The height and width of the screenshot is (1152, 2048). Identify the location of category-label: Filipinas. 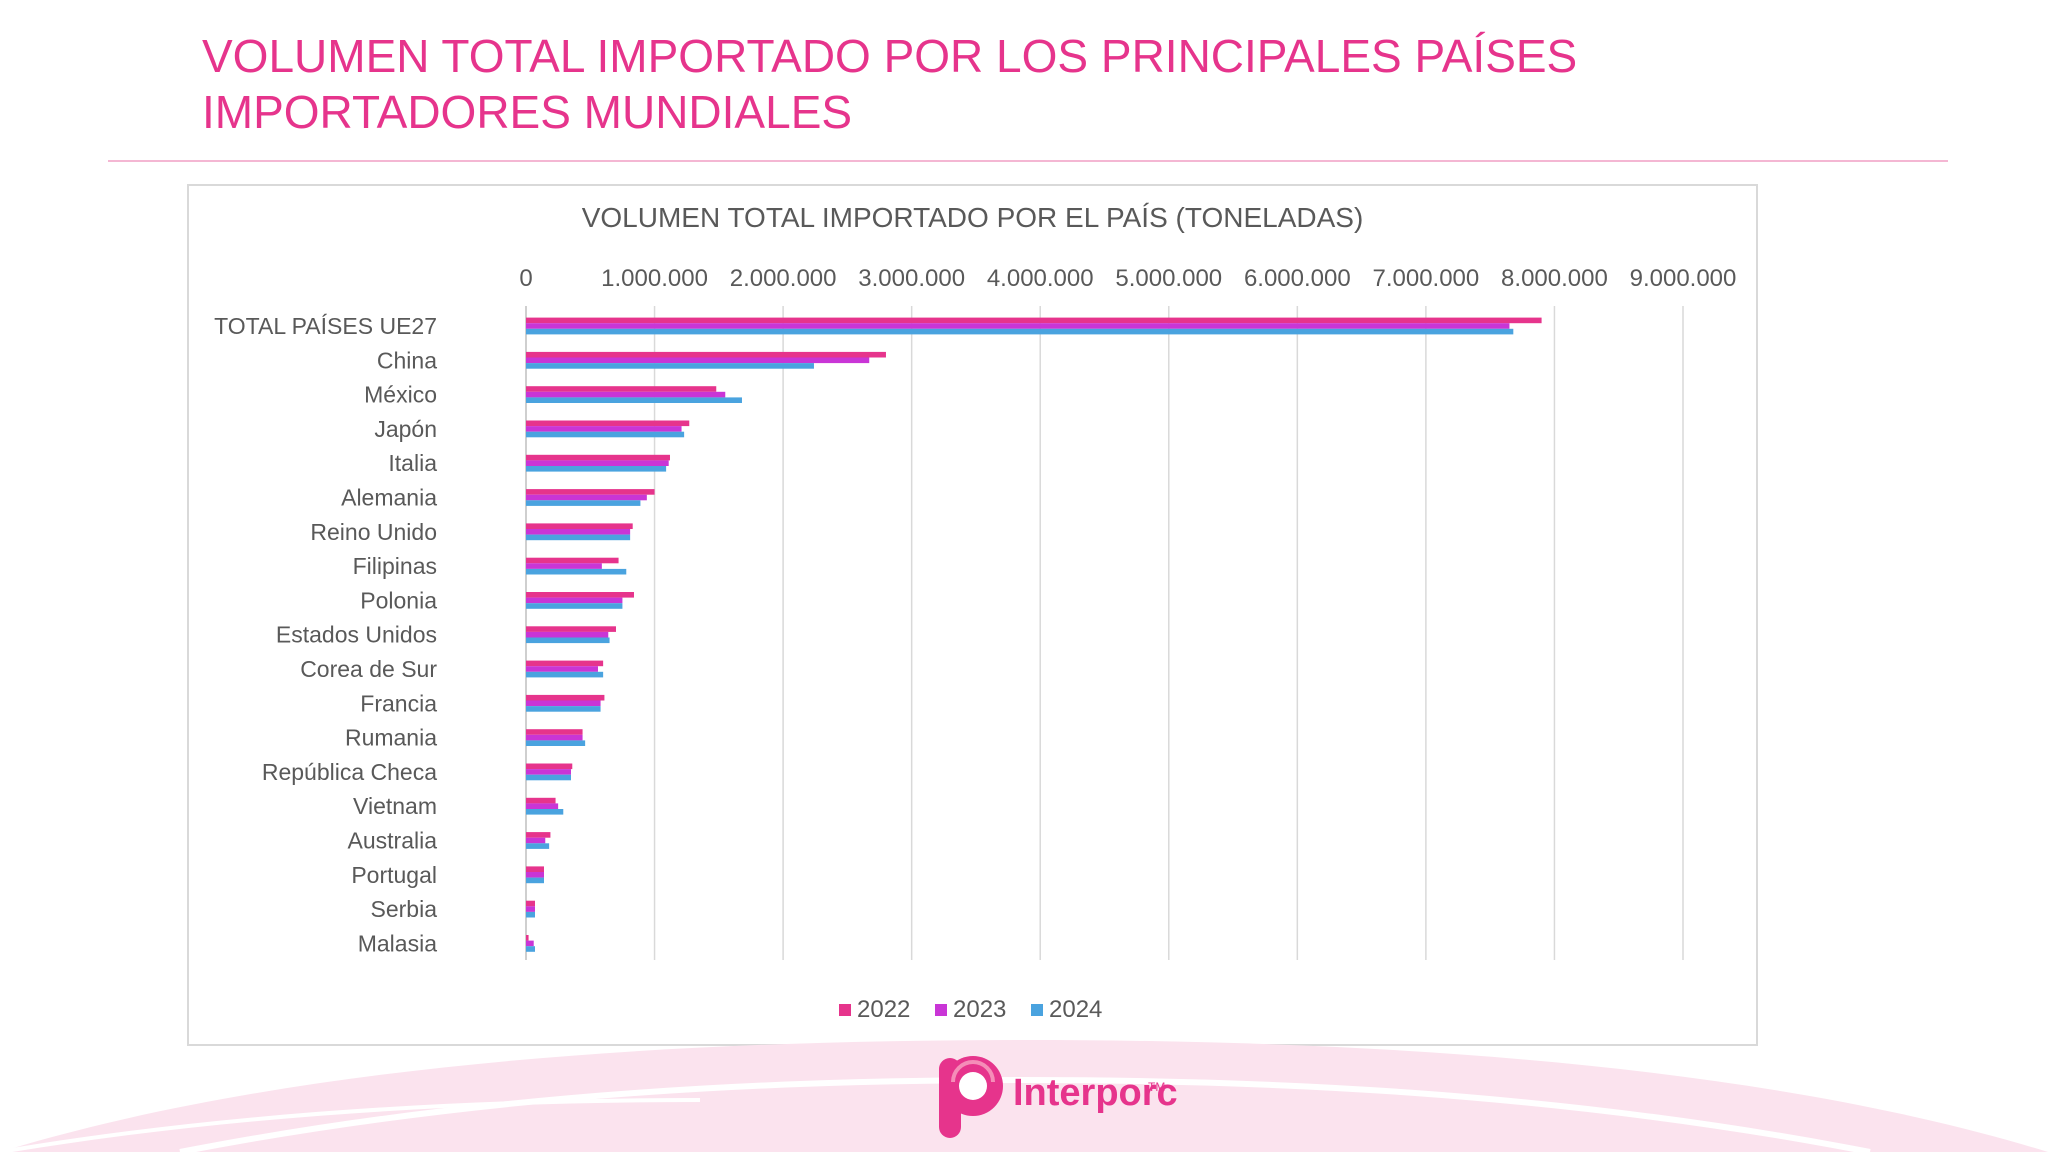
(395, 566).